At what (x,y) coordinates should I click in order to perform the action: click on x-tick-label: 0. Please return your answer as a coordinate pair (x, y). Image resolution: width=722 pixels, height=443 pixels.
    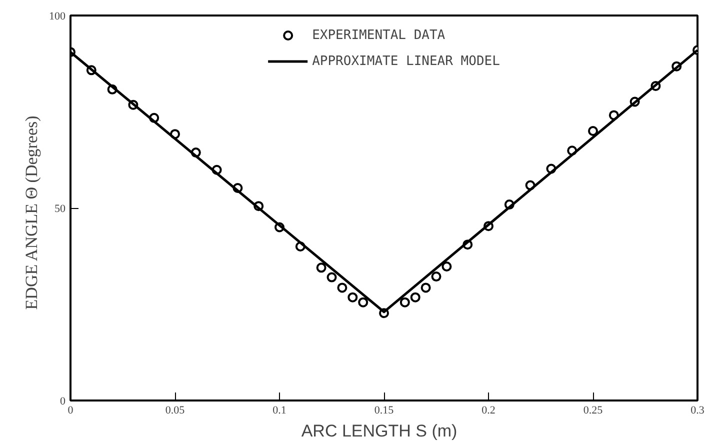
    Looking at the image, I should click on (71, 410).